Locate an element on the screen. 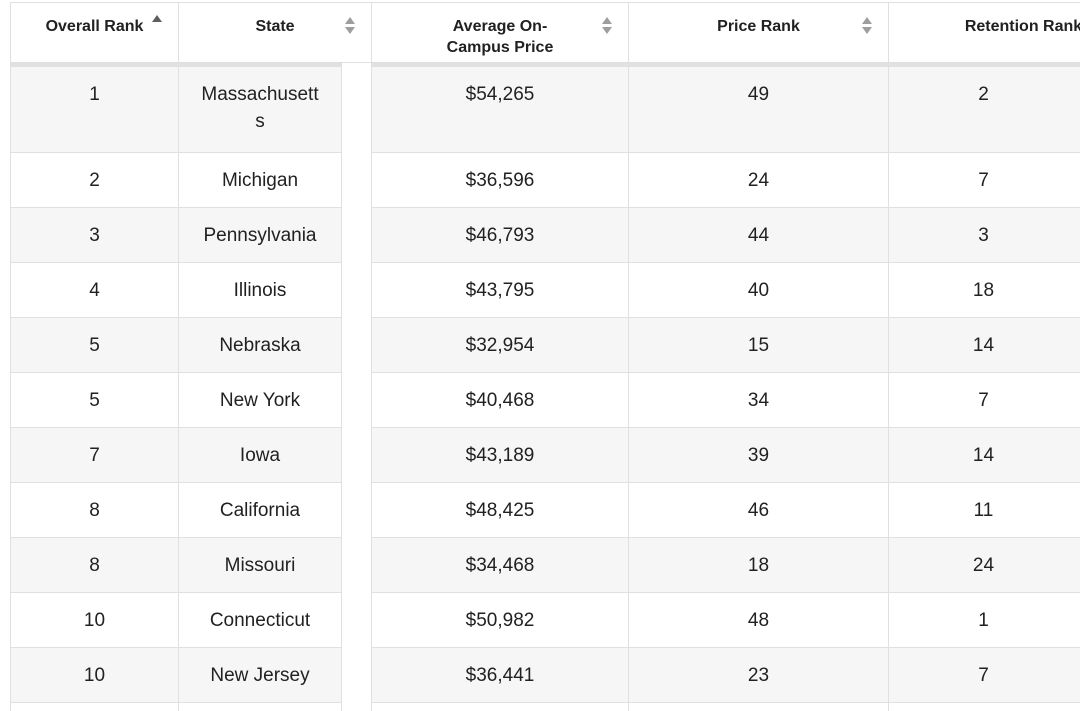  state-cell is located at coordinates (260, 707).